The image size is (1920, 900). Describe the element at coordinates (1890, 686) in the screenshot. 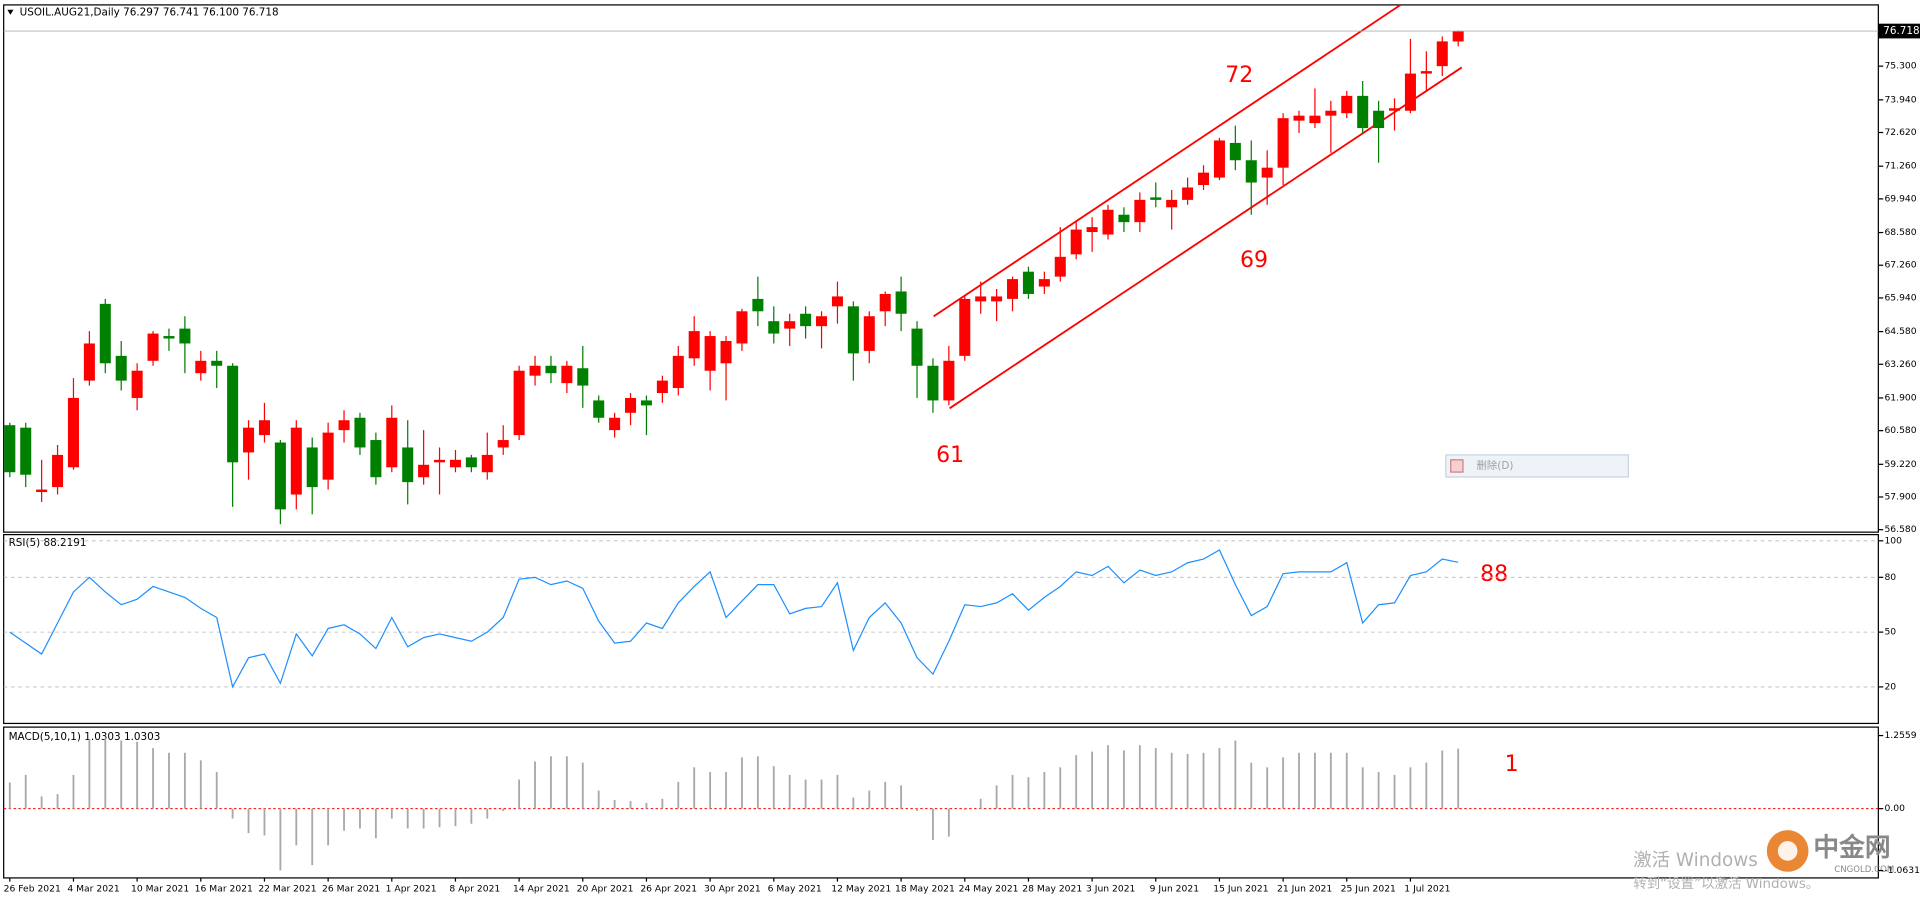

I see `y-tick-label: 20` at that location.